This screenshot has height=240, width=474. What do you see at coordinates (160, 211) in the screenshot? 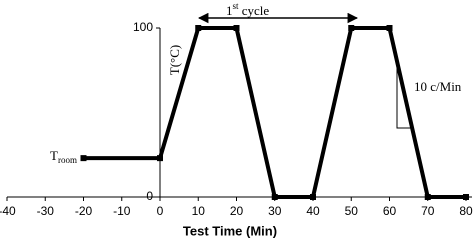
I see `x-tick-label: 0` at bounding box center [160, 211].